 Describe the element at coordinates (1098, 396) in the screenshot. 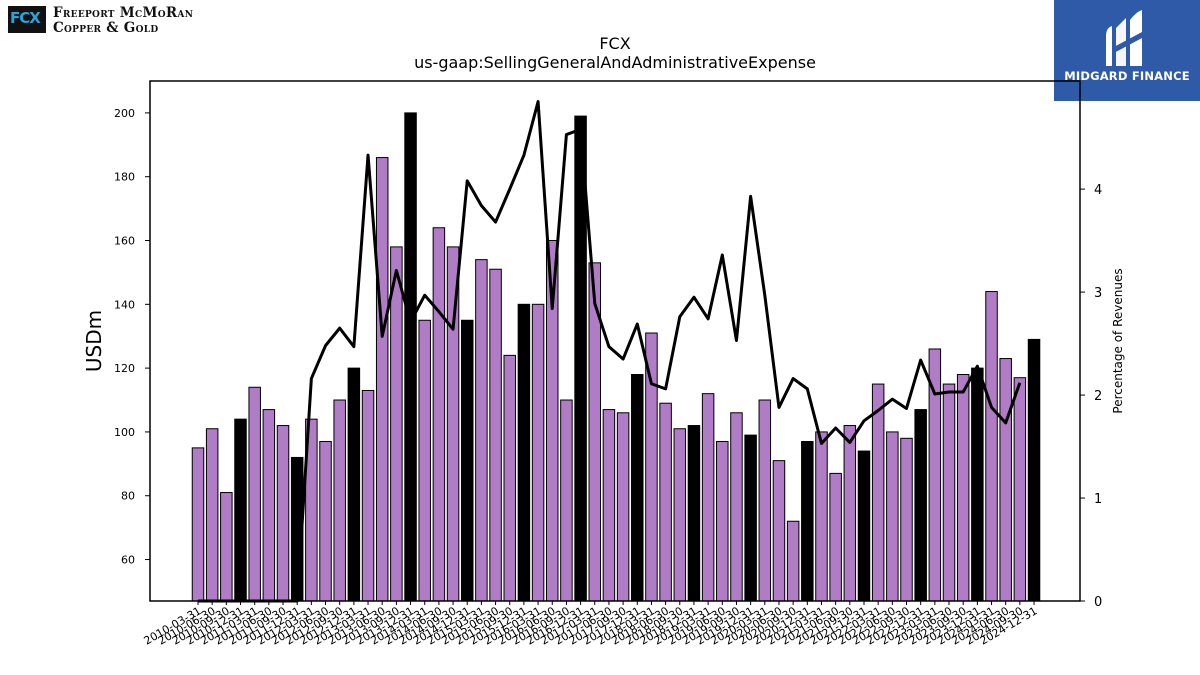

I see `y2-tick-label: 2` at that location.